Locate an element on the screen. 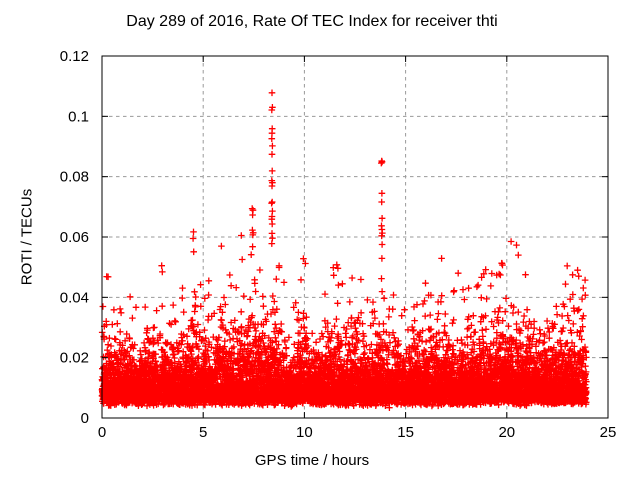  x-tick-label: 10 is located at coordinates (304, 432).